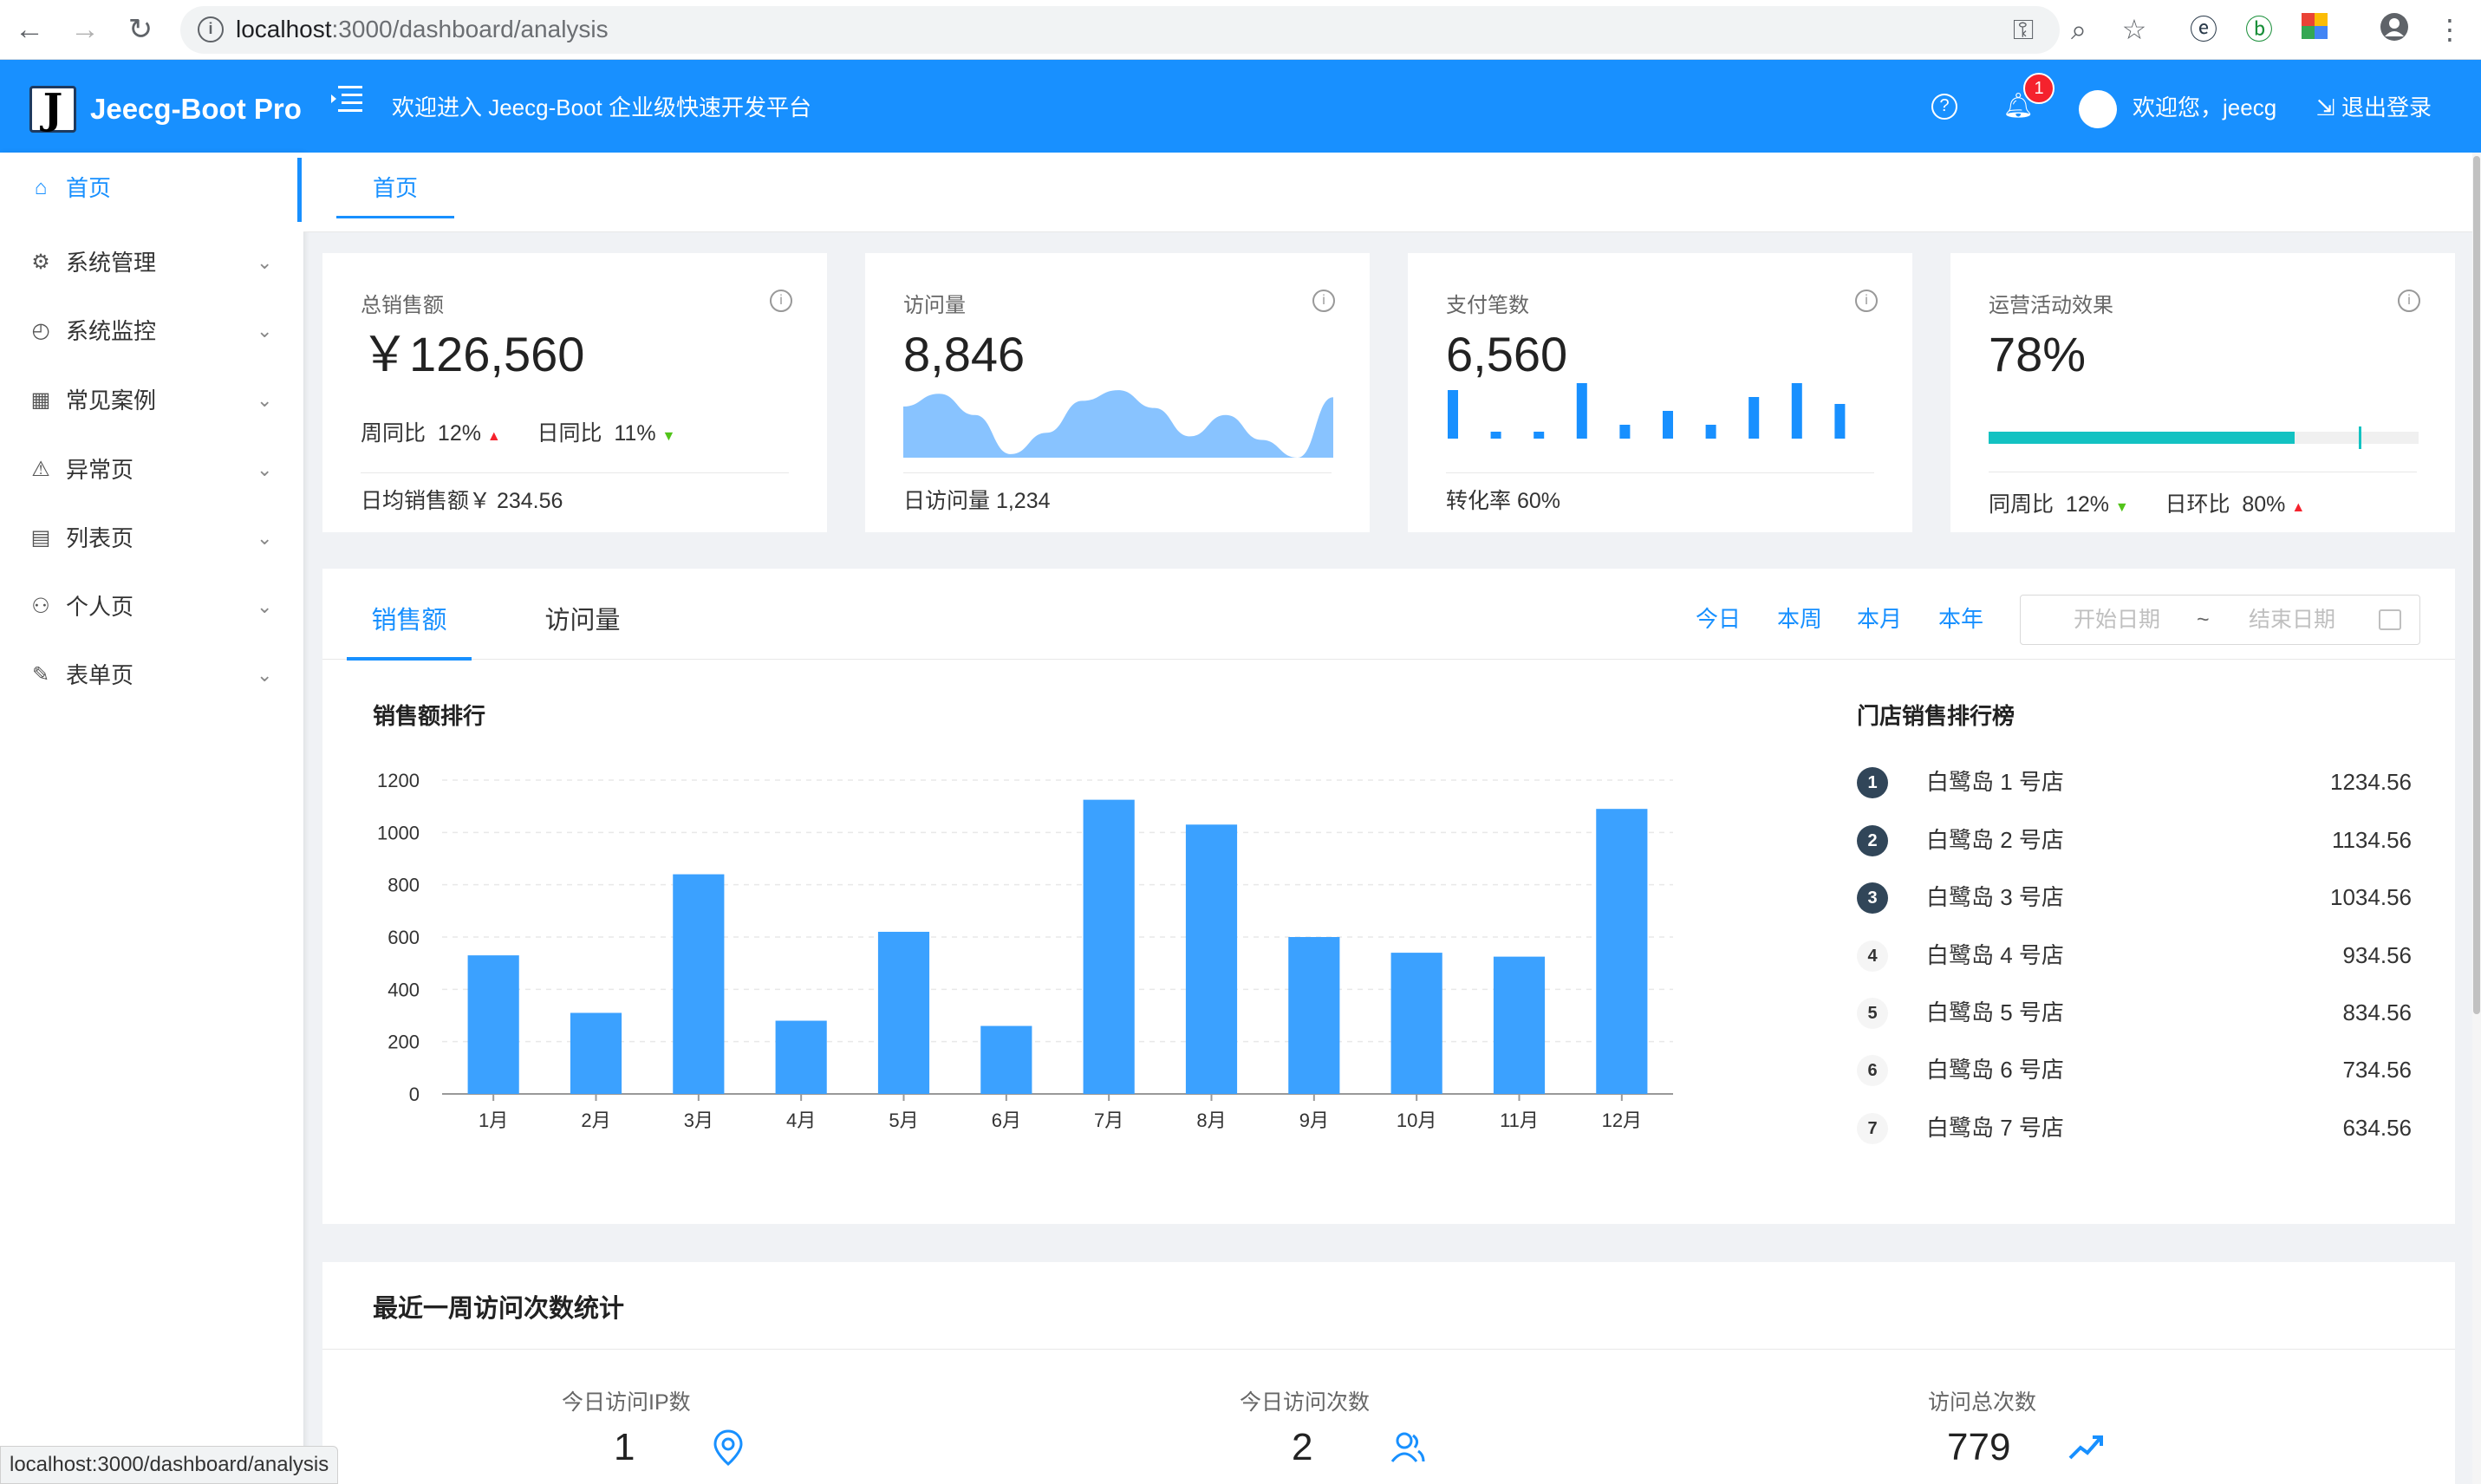 The width and height of the screenshot is (2481, 1484). I want to click on profile-icon, so click(2394, 29).